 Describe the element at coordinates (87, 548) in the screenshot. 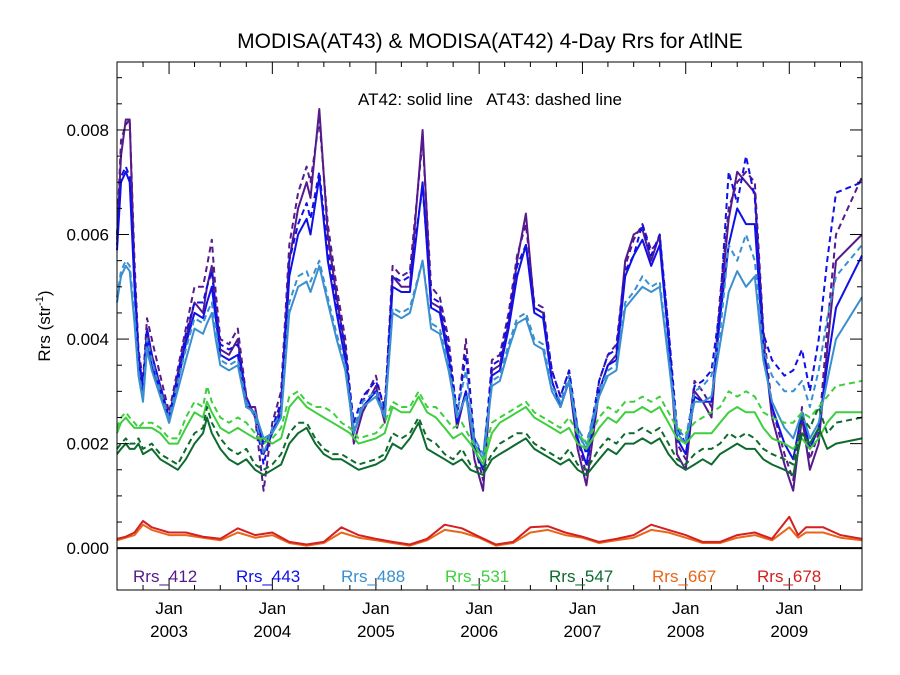

I see `y-tick-label: 0.000` at that location.